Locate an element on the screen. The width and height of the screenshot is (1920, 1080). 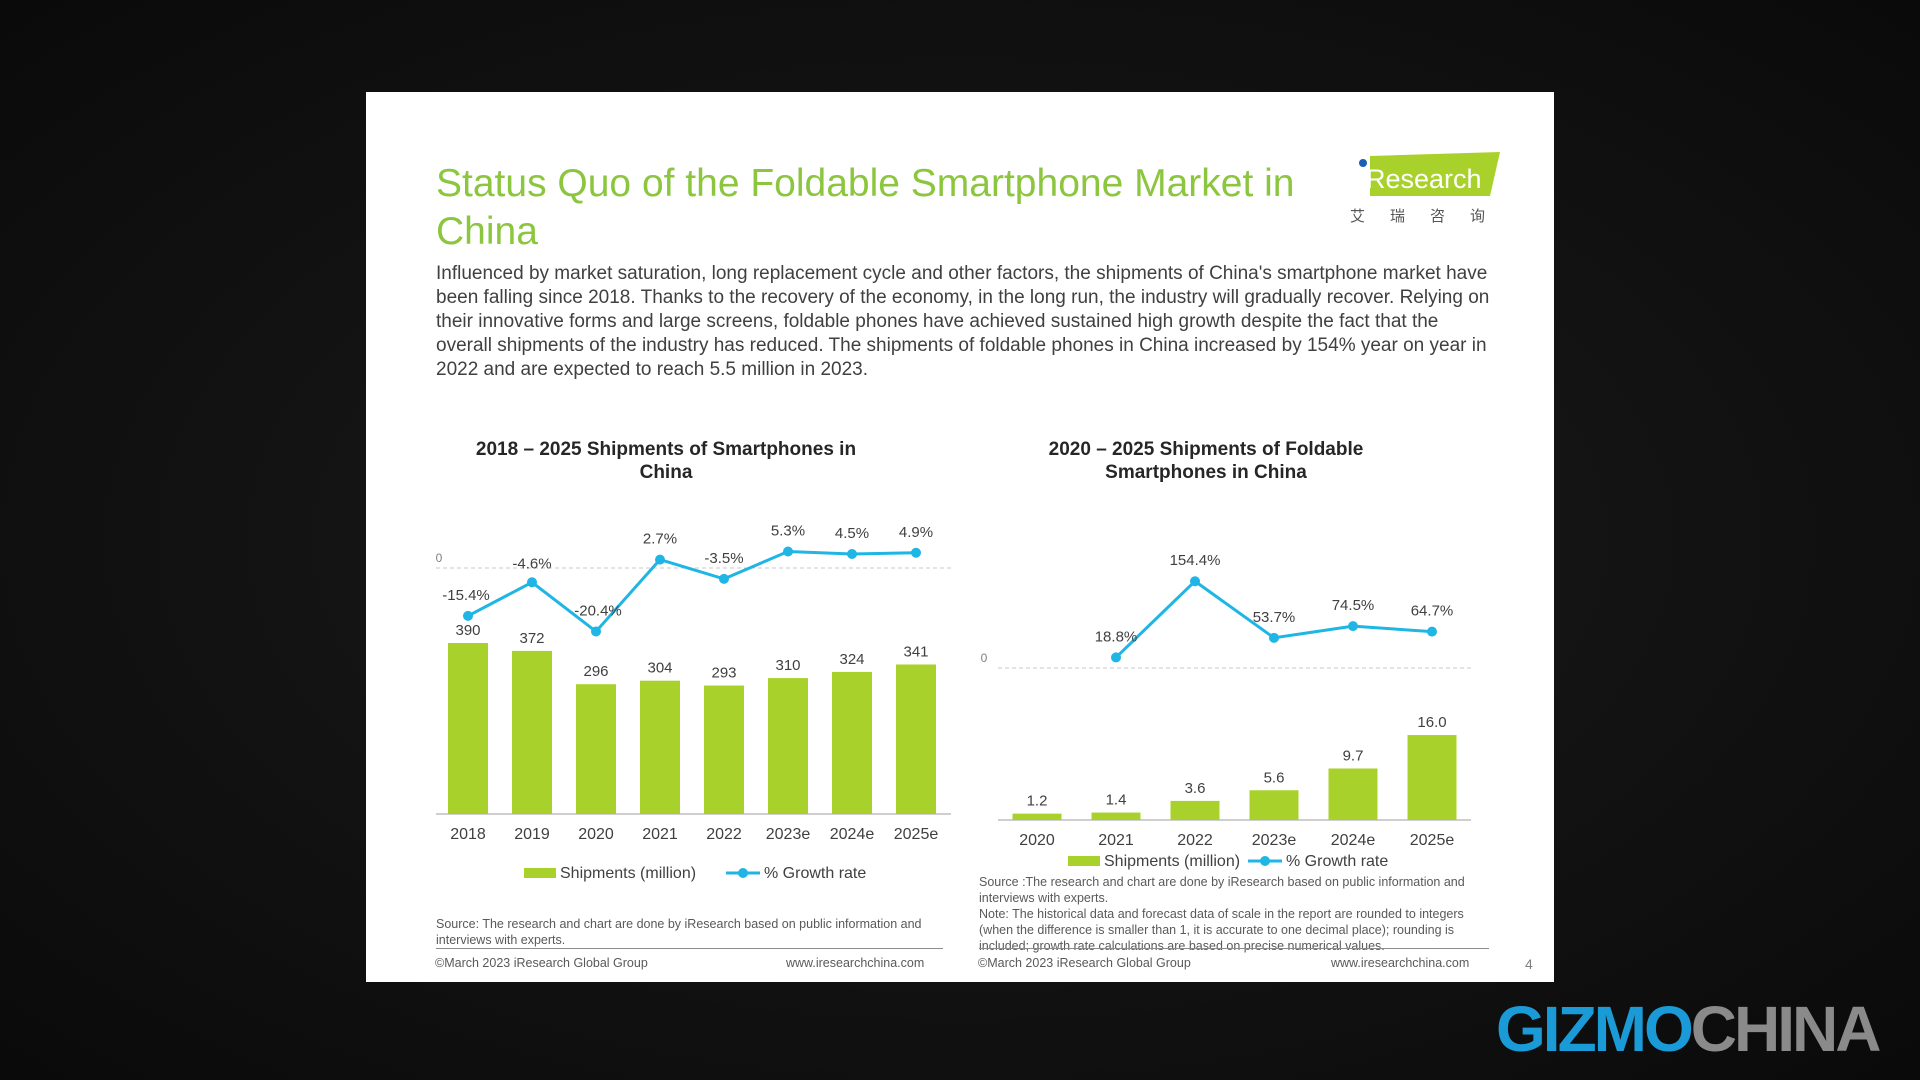
logo-dot is located at coordinates (1363, 163).